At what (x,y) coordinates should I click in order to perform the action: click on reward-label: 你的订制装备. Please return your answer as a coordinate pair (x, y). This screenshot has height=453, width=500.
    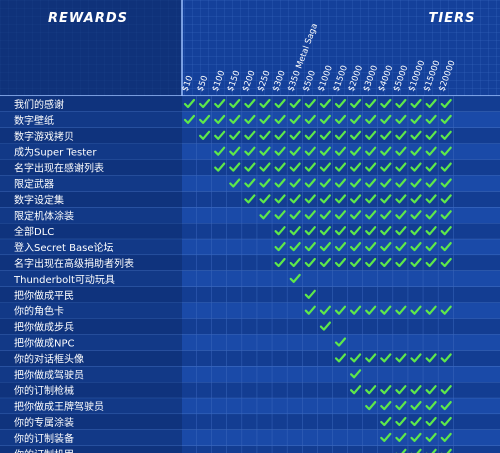
    Looking at the image, I should click on (44, 438).